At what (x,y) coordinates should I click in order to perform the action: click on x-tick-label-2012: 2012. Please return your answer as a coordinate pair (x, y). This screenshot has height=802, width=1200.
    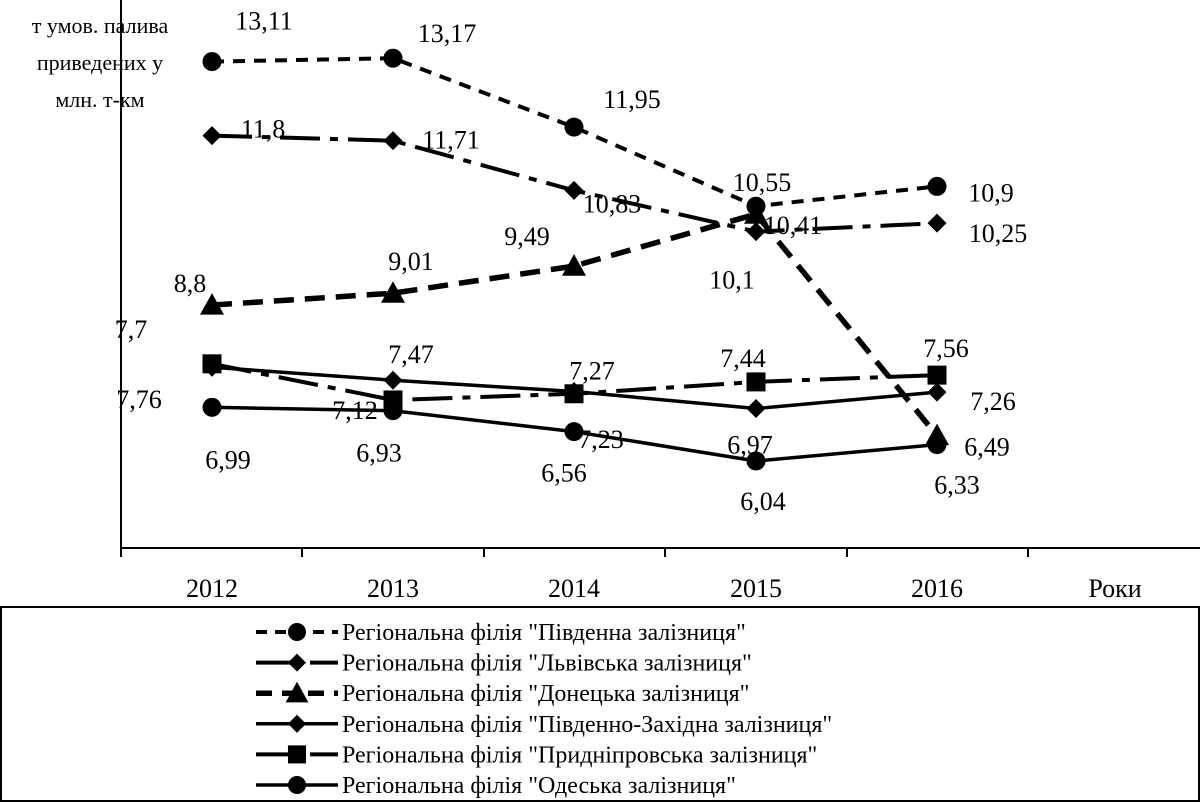
    Looking at the image, I should click on (212, 588).